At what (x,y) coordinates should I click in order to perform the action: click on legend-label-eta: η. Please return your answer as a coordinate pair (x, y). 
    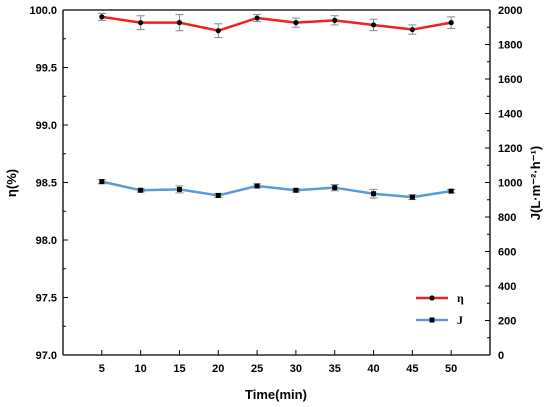
    Looking at the image, I should click on (460, 298).